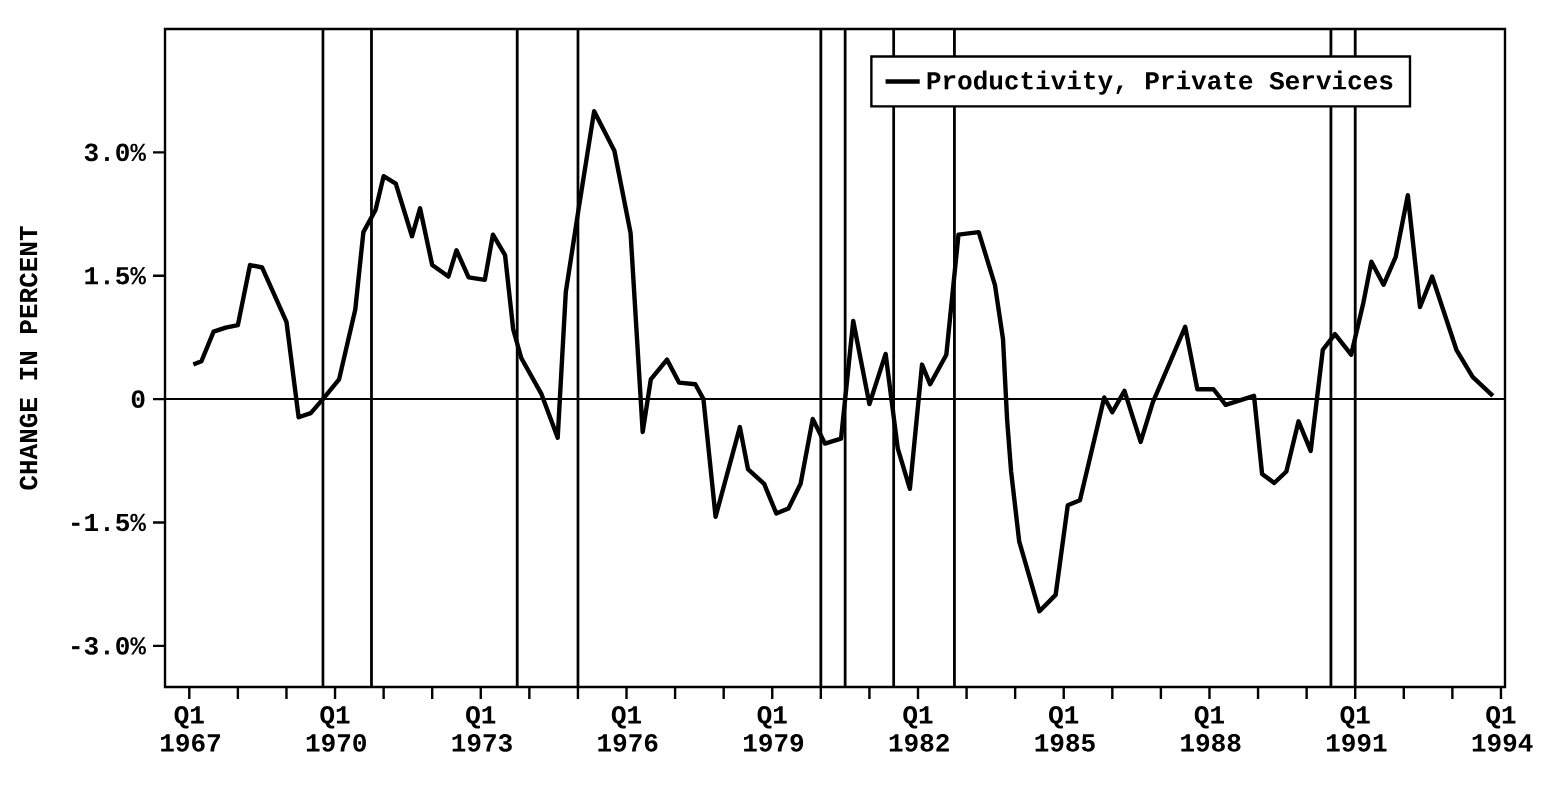 The height and width of the screenshot is (787, 1558). Describe the element at coordinates (109, 646) in the screenshot. I see `y-tick-label: -3.0%` at that location.